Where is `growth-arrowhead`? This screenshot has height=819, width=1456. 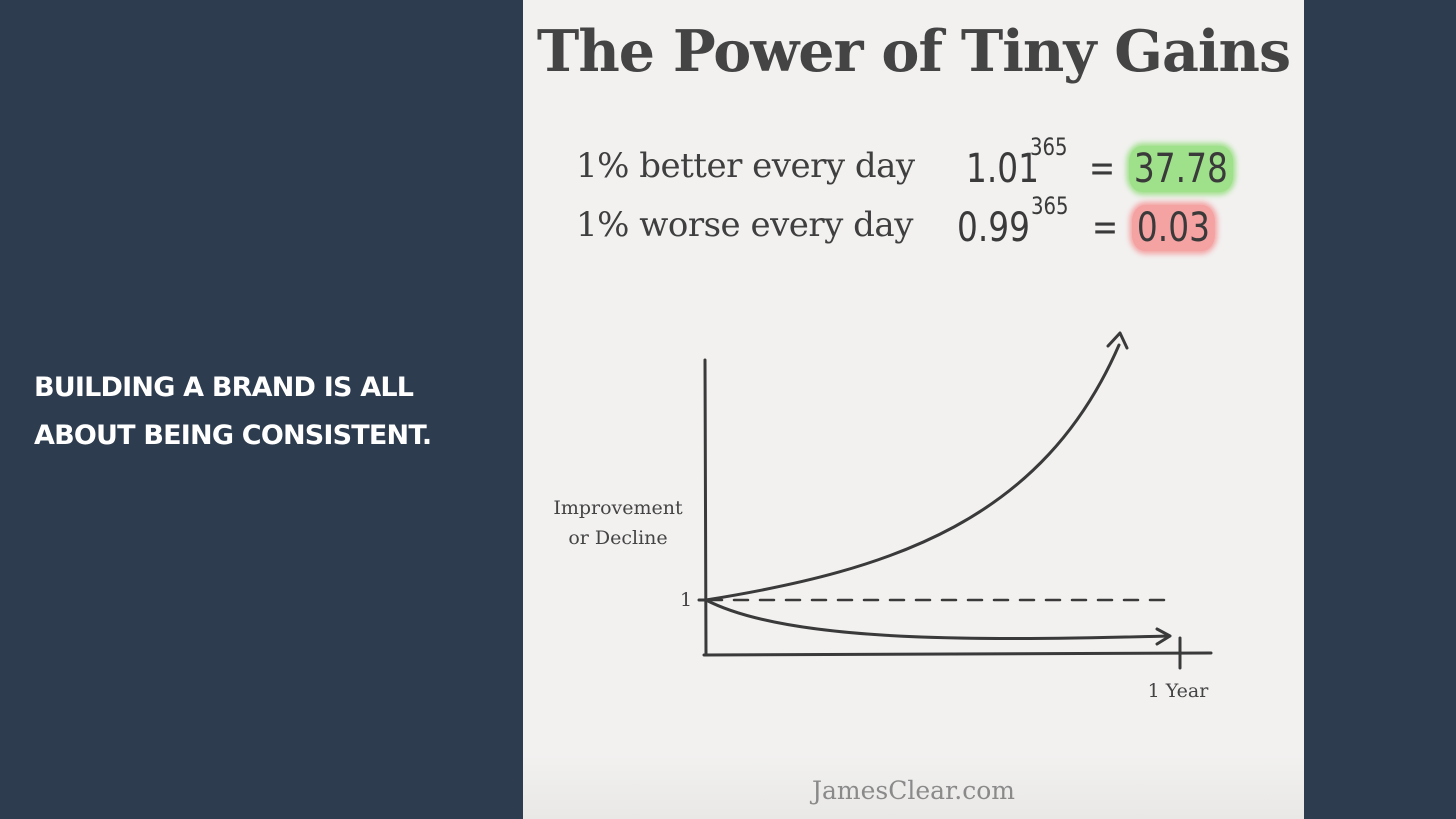 growth-arrowhead is located at coordinates (1117, 340).